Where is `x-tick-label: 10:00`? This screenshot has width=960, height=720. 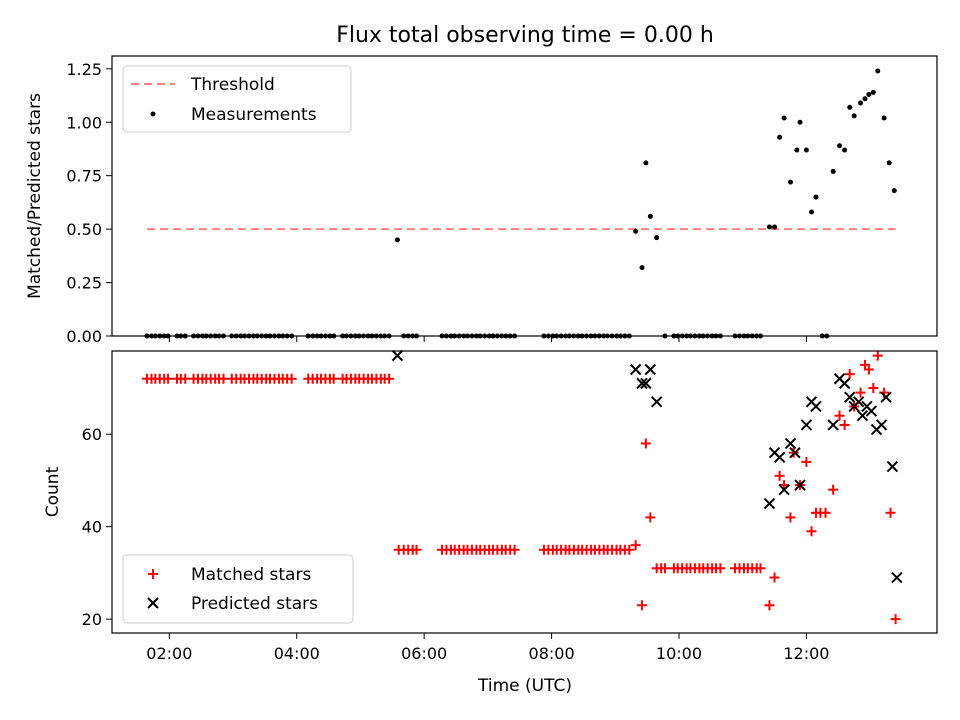 x-tick-label: 10:00 is located at coordinates (679, 653).